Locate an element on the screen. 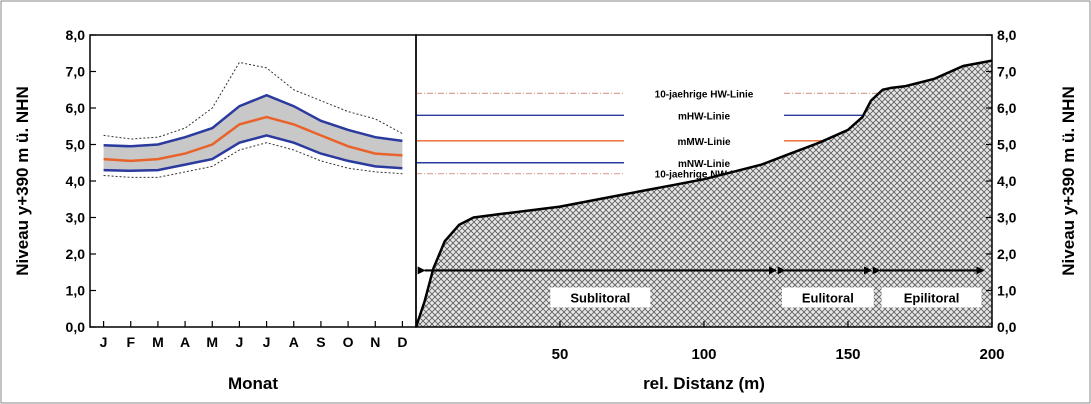 This screenshot has width=1091, height=404. min-level-line is located at coordinates (253, 160).